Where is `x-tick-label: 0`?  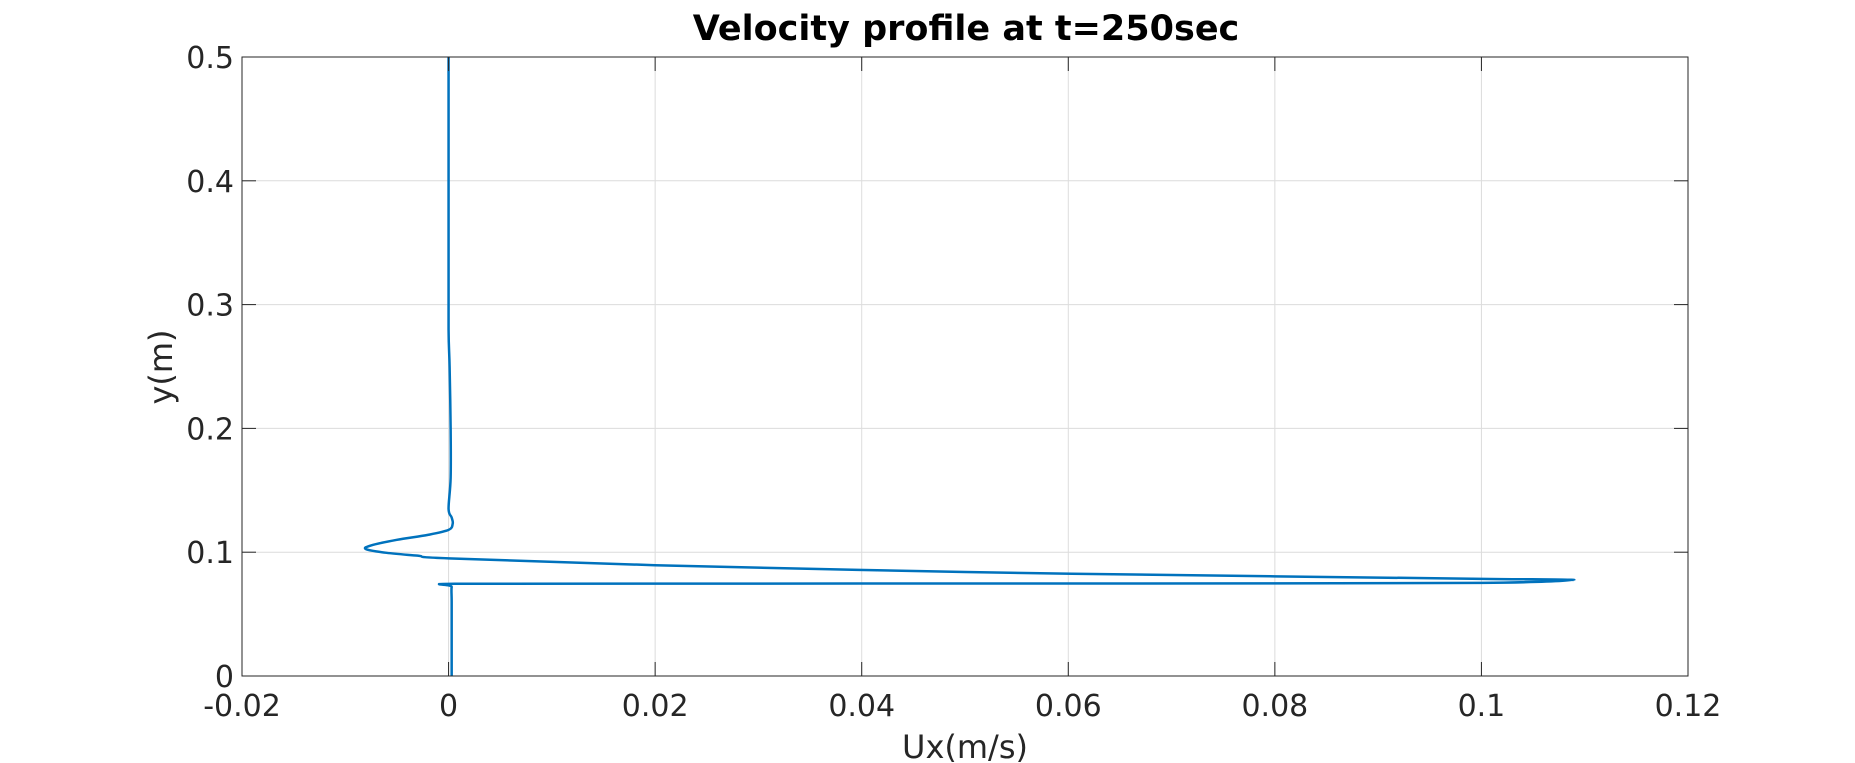 x-tick-label: 0 is located at coordinates (448, 706).